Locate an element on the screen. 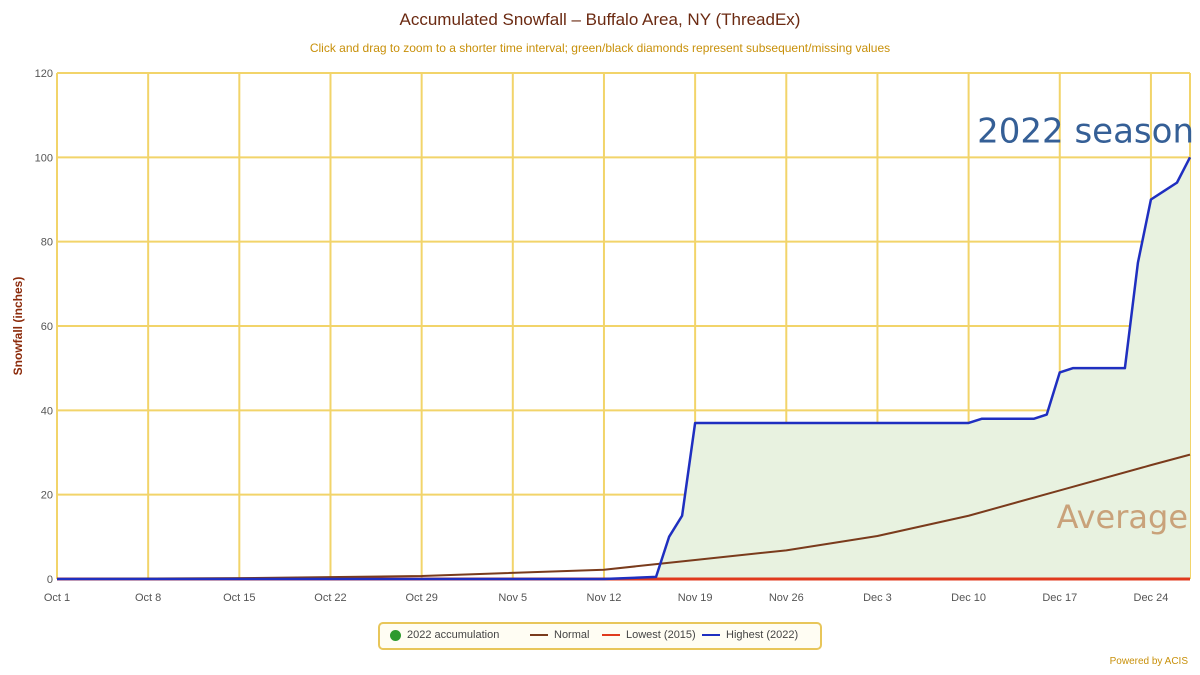 This screenshot has width=1200, height=675. y-tick-label: 100 is located at coordinates (44, 158).